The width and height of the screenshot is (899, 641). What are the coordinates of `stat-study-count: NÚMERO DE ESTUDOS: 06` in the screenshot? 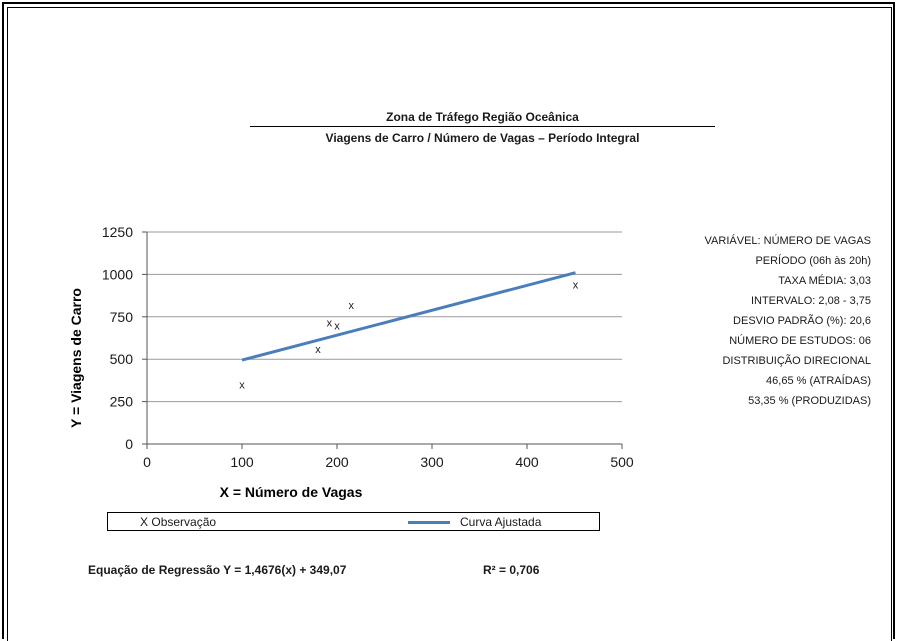 It's located at (800, 341).